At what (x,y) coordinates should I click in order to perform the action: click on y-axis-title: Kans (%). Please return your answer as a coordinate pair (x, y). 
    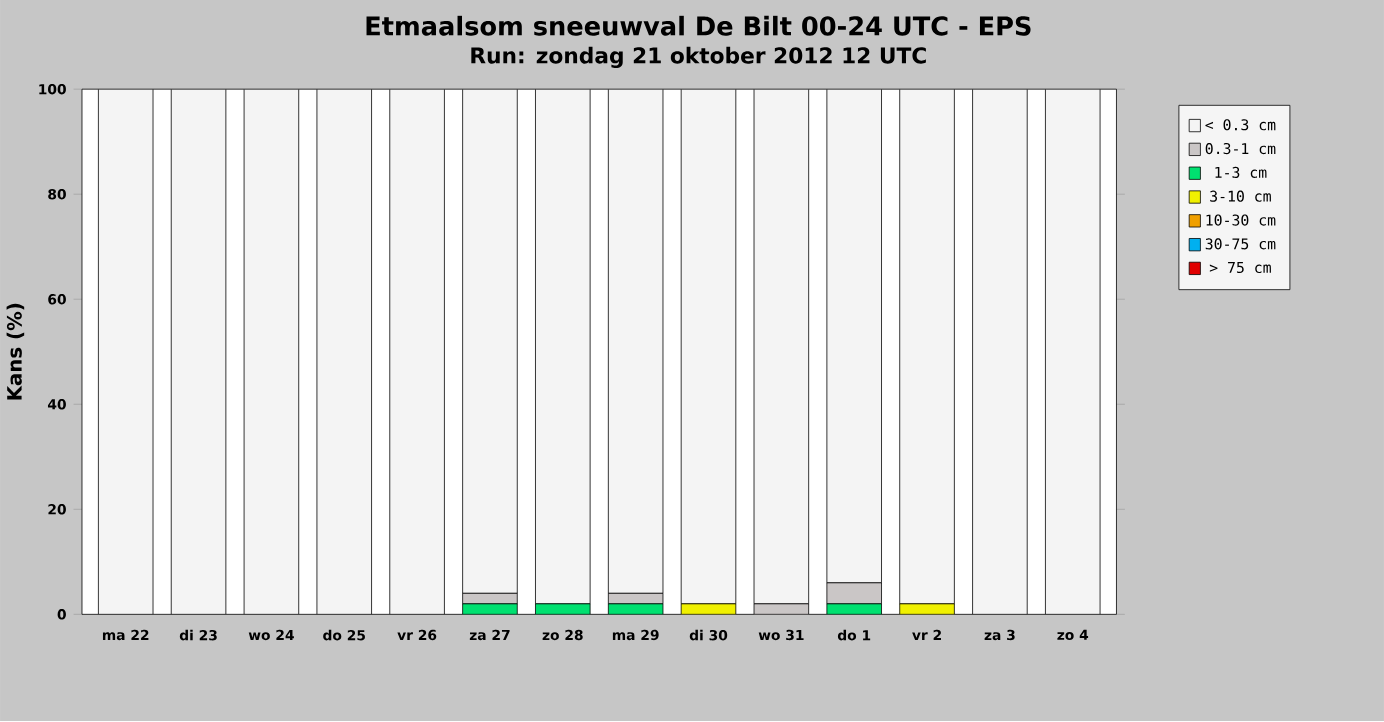
    Looking at the image, I should click on (15, 352).